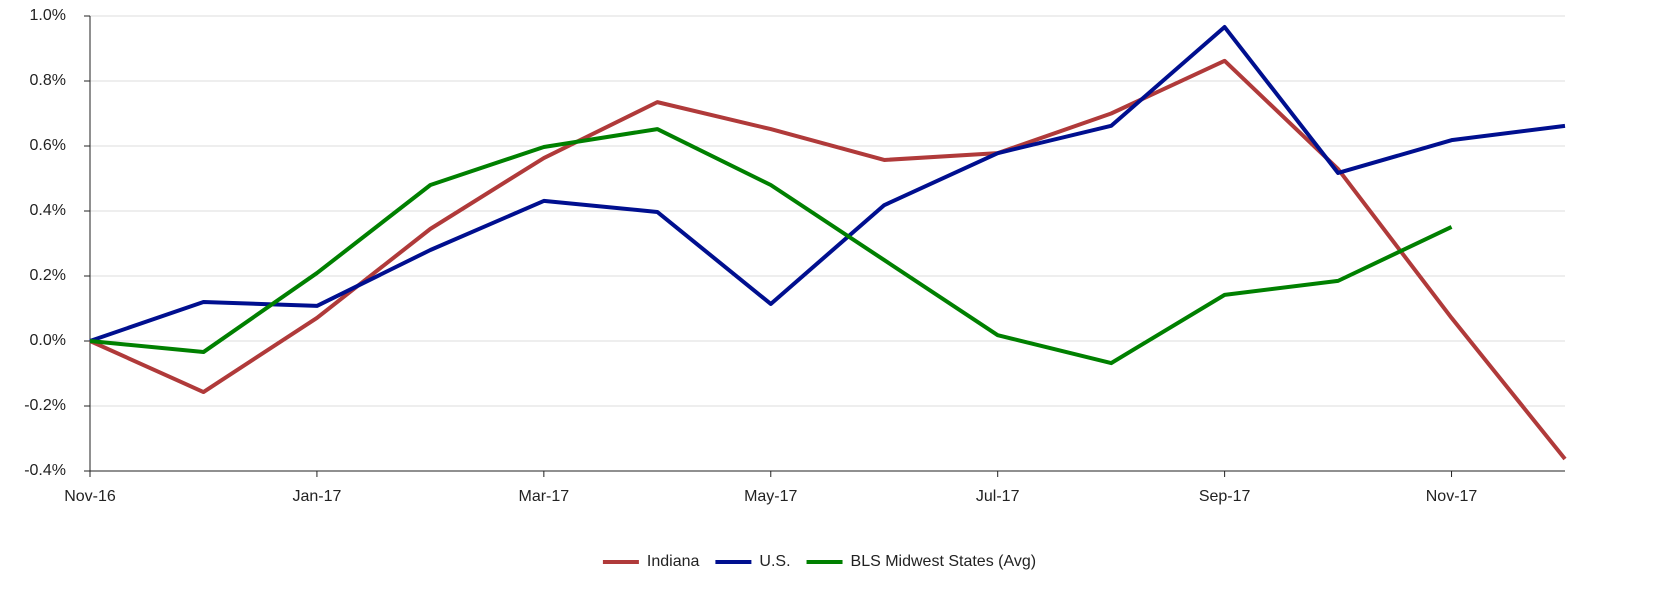 Image resolution: width=1671 pixels, height=613 pixels. What do you see at coordinates (48, 80) in the screenshot?
I see `y-tick-label: 0.8%` at bounding box center [48, 80].